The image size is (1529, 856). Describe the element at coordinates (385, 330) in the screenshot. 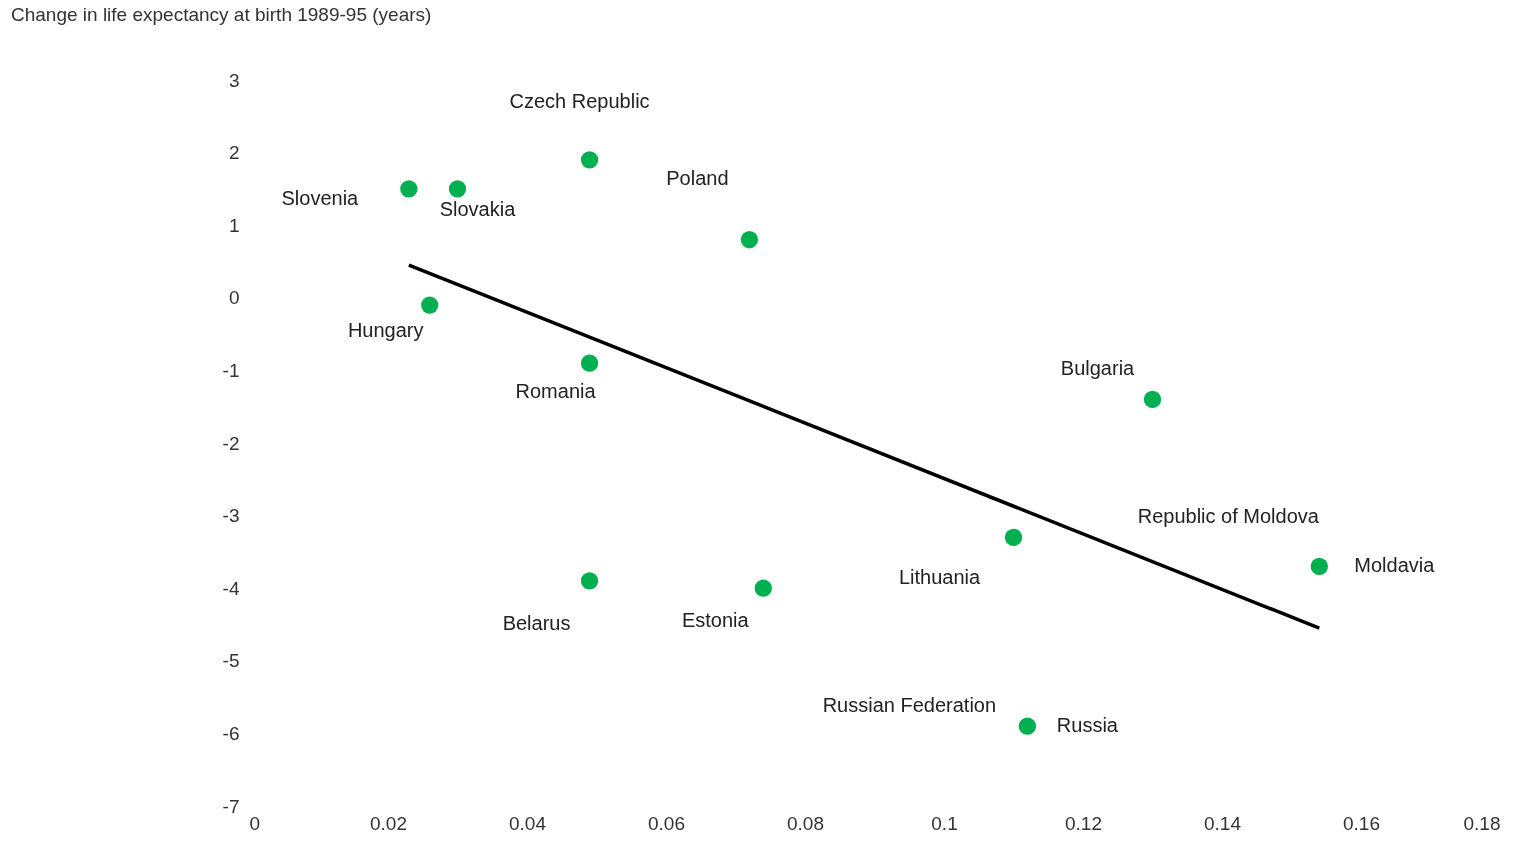

I see `annotation: Hungary` at that location.